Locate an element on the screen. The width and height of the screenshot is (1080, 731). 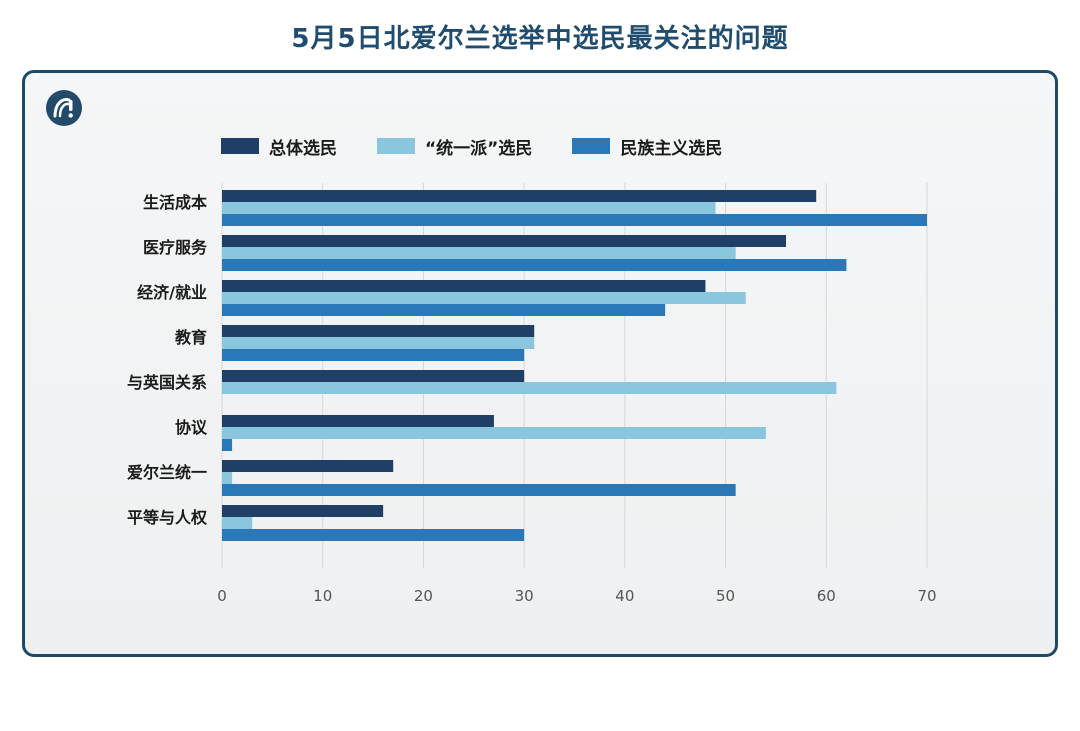
legend-item: 民族主义选民 is located at coordinates (647, 146).